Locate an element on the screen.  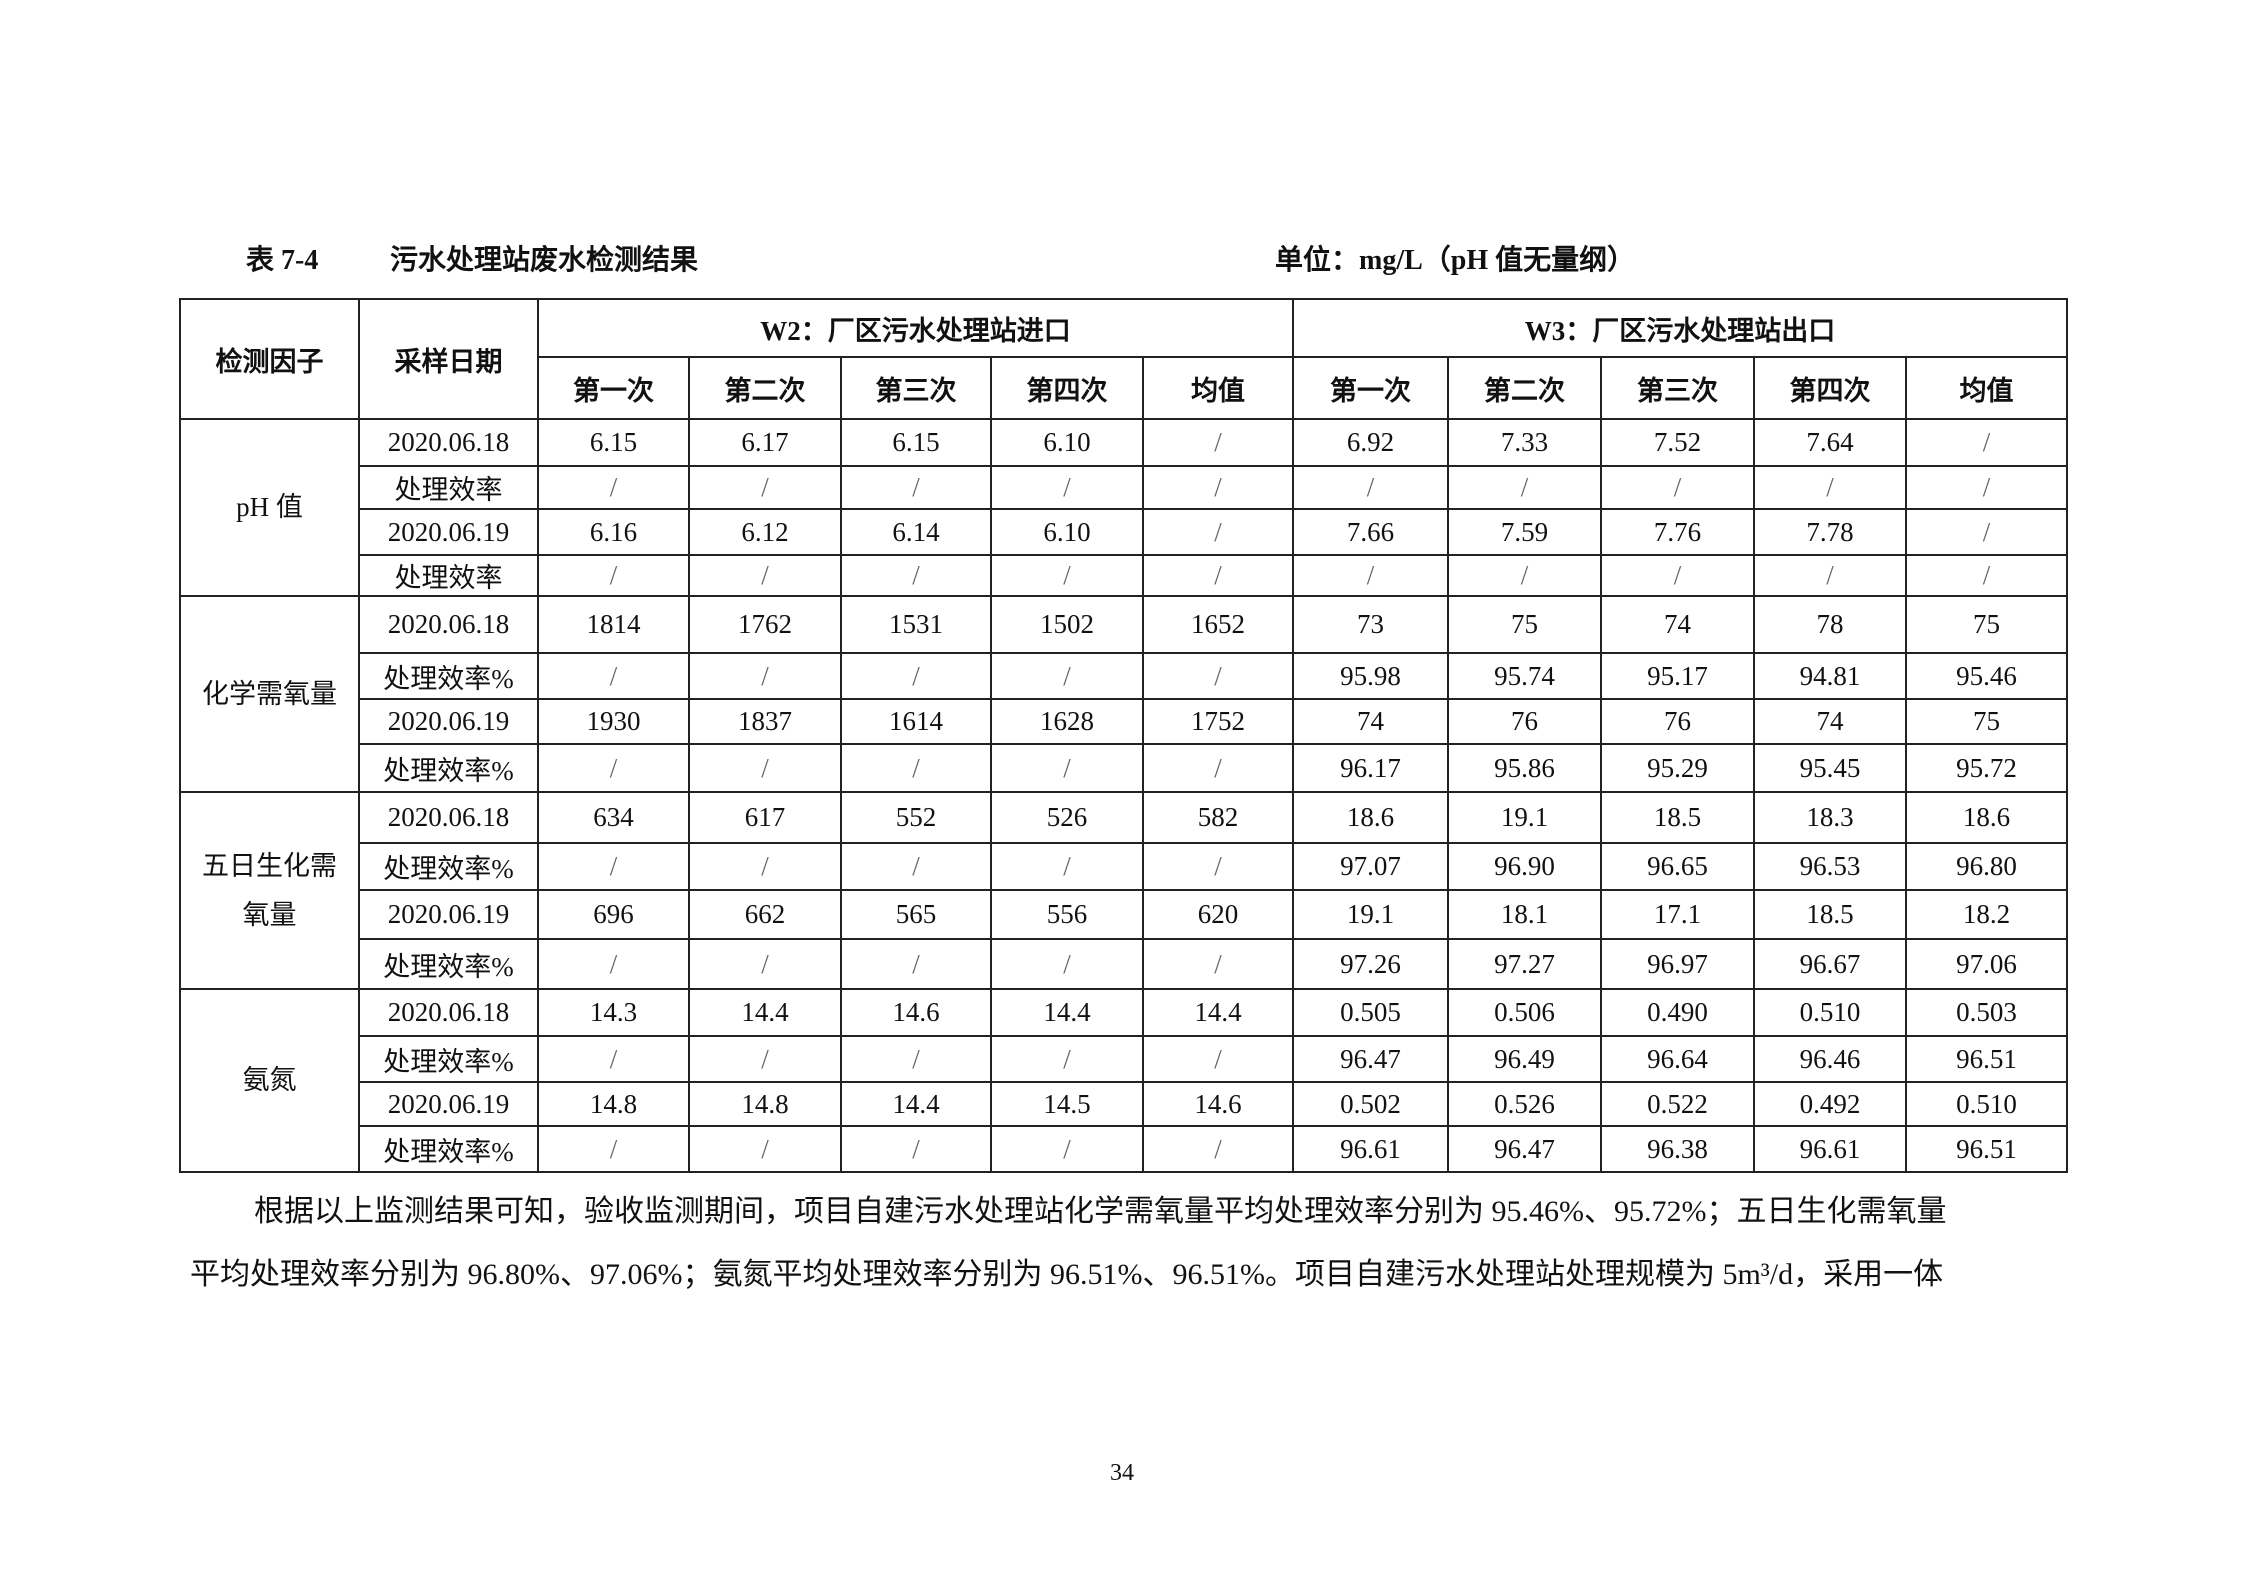
value-cell: 0.490 is located at coordinates (1677, 1012).